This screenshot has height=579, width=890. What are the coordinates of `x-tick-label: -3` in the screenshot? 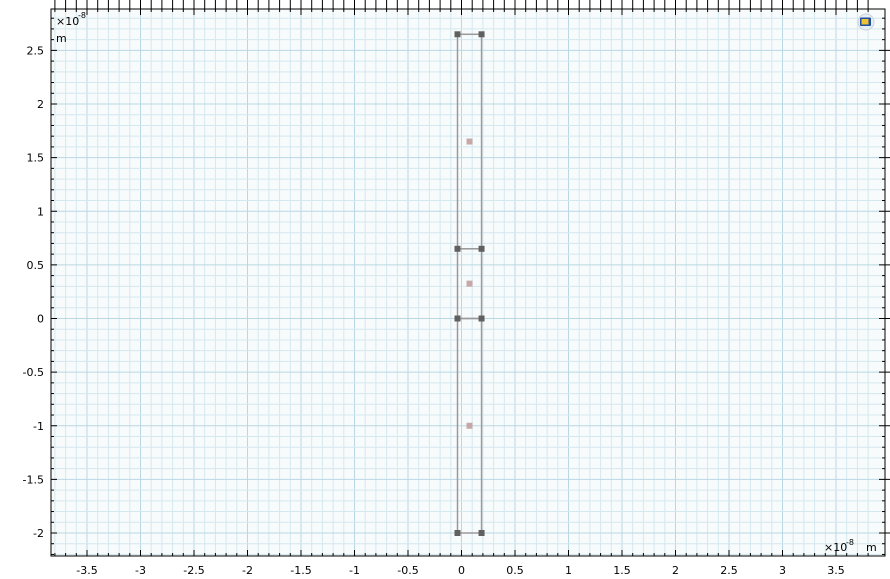 It's located at (140, 570).